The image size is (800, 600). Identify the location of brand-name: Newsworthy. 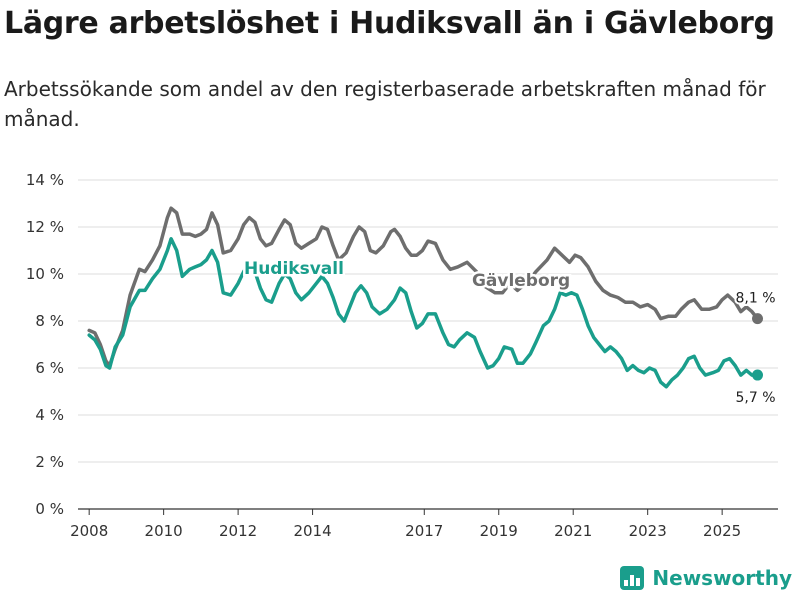
(722, 578).